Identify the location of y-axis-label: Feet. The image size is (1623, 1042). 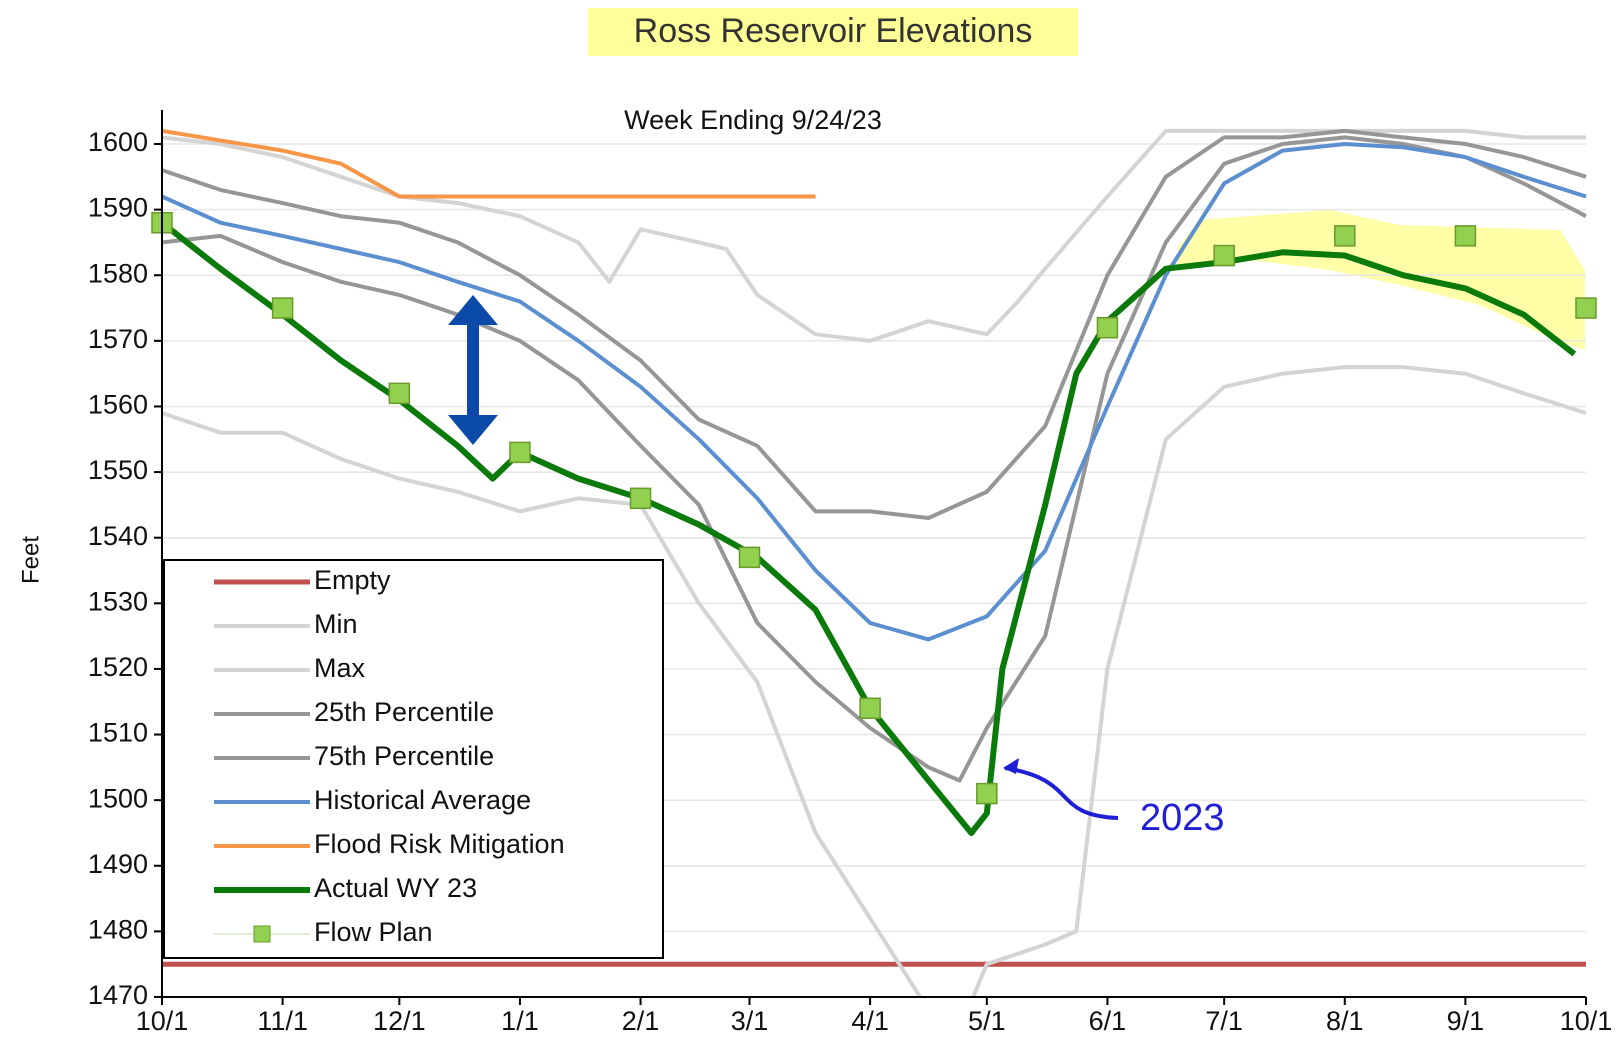
(30, 560).